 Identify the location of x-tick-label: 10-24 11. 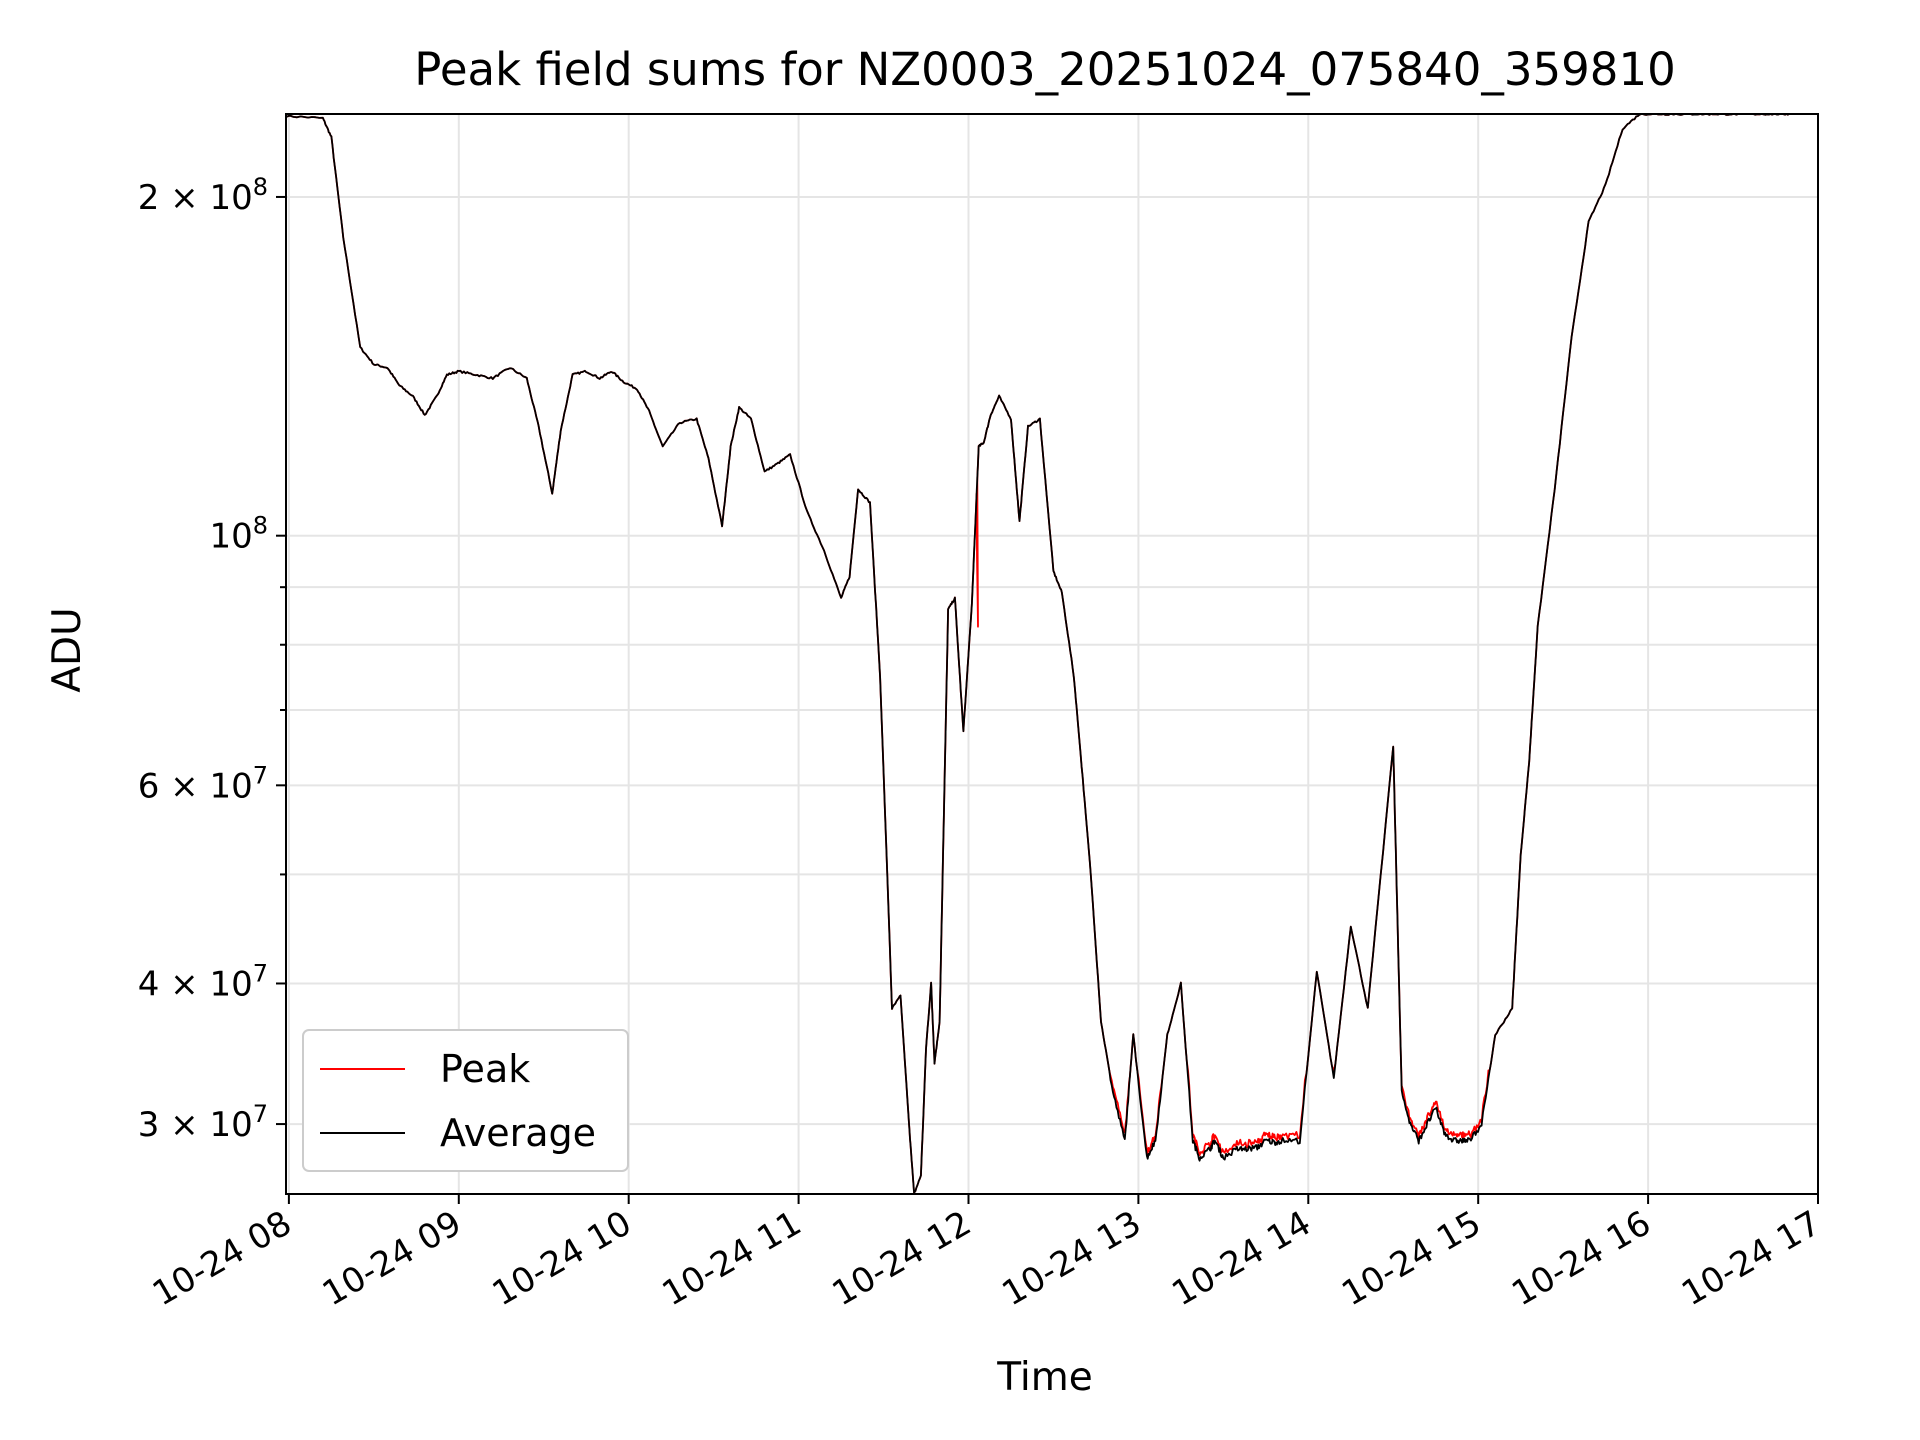
(732, 1258).